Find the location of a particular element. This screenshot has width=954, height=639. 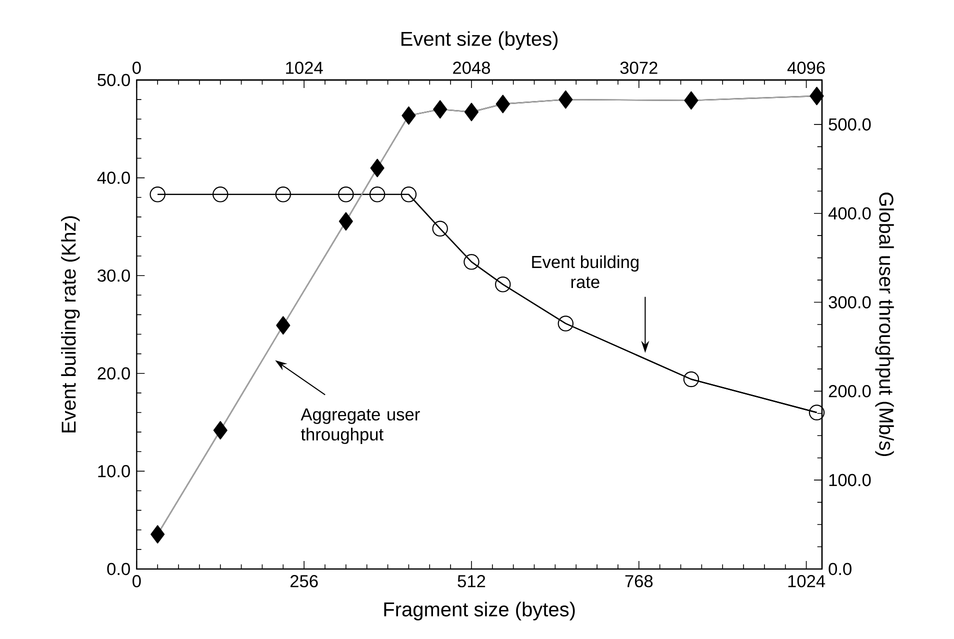

x2-tick-label: 0 is located at coordinates (136, 68).